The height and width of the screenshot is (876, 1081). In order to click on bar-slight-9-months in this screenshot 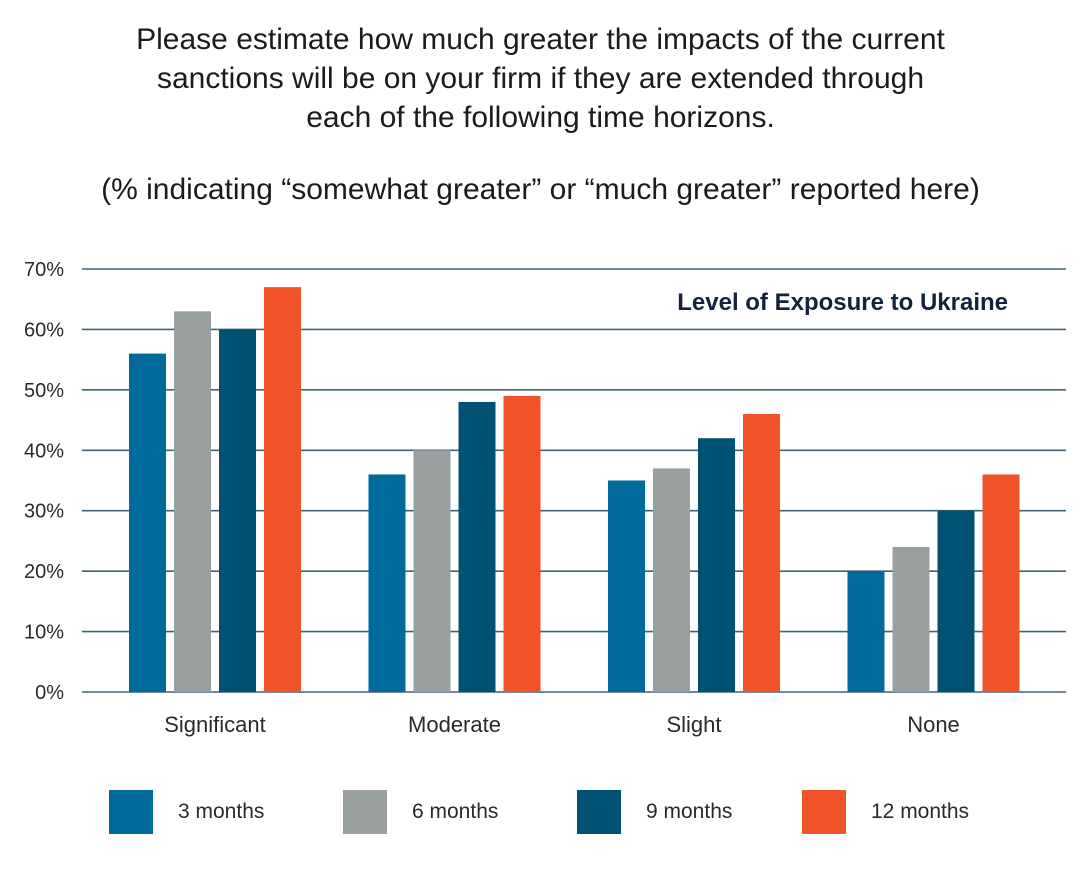, I will do `click(716, 565)`.